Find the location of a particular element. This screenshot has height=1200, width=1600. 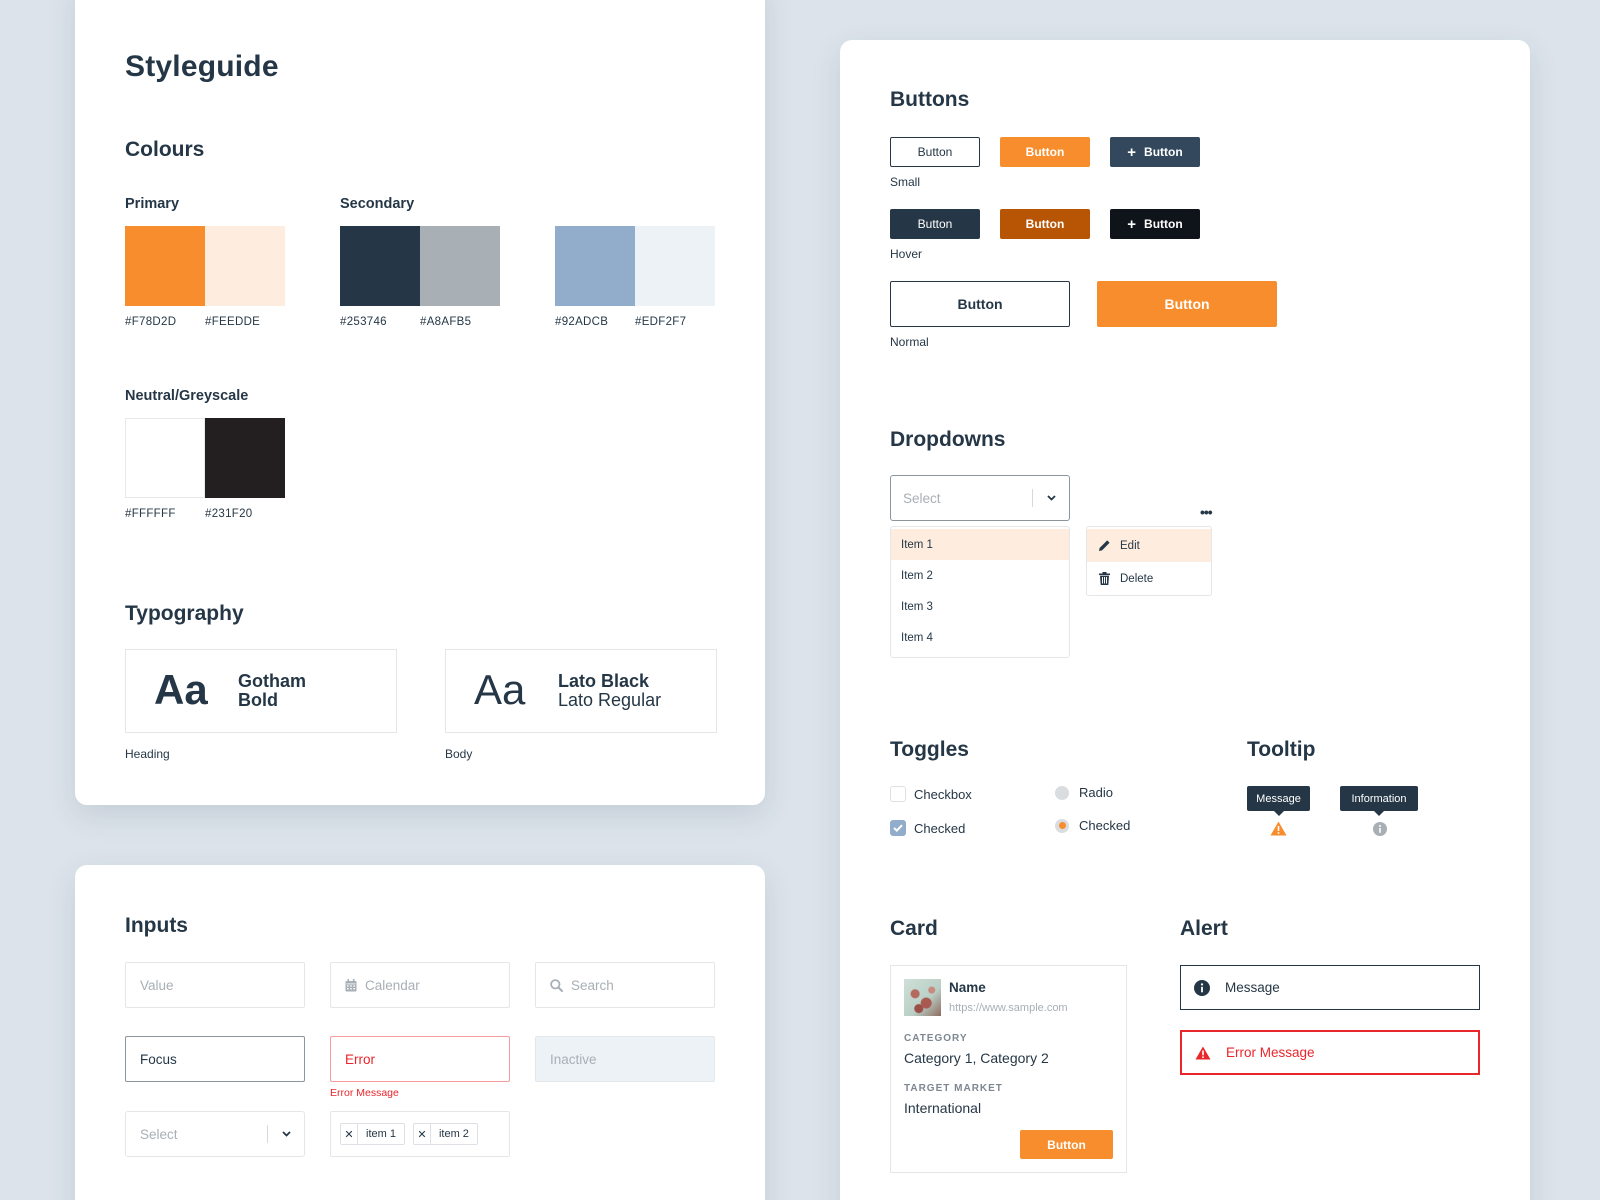

inactive-input: Inactive is located at coordinates (625, 1059).